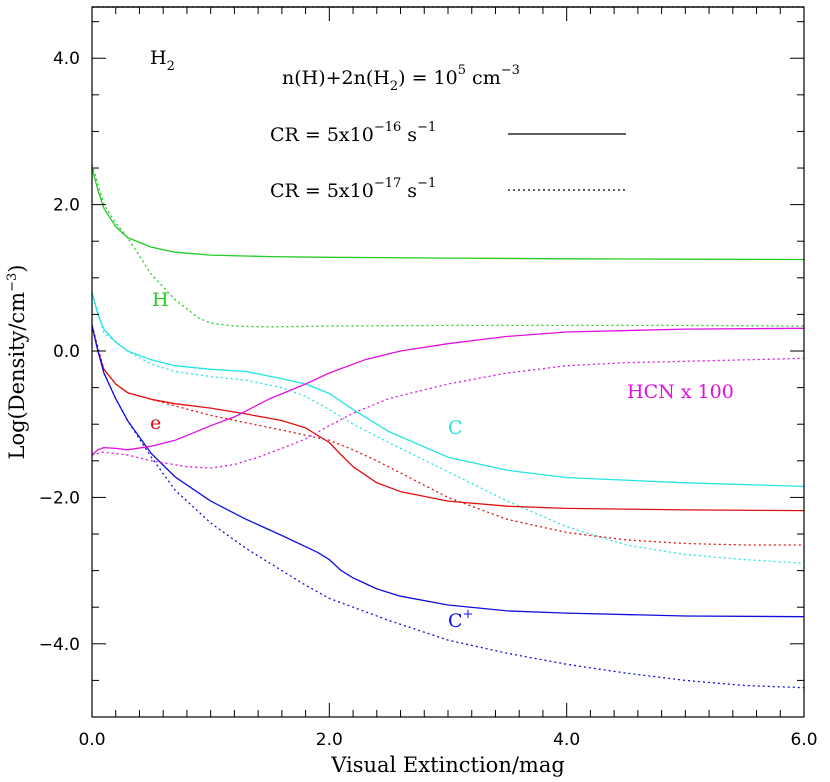 The width and height of the screenshot is (830, 782). I want to click on label-h2: H2, so click(162, 60).